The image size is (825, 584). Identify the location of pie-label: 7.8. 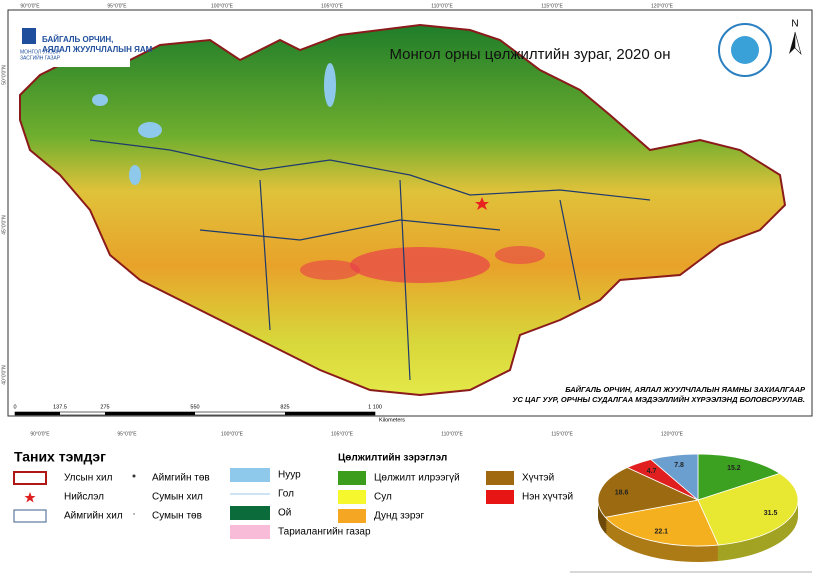
(679, 465).